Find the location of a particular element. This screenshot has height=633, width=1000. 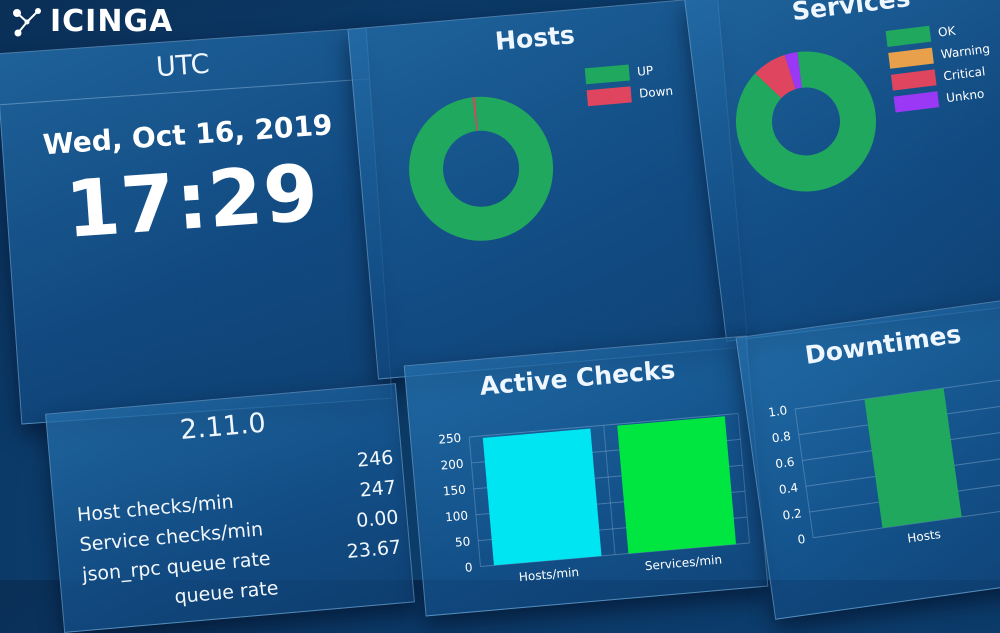

legend-label-warning: Warning is located at coordinates (965, 51).